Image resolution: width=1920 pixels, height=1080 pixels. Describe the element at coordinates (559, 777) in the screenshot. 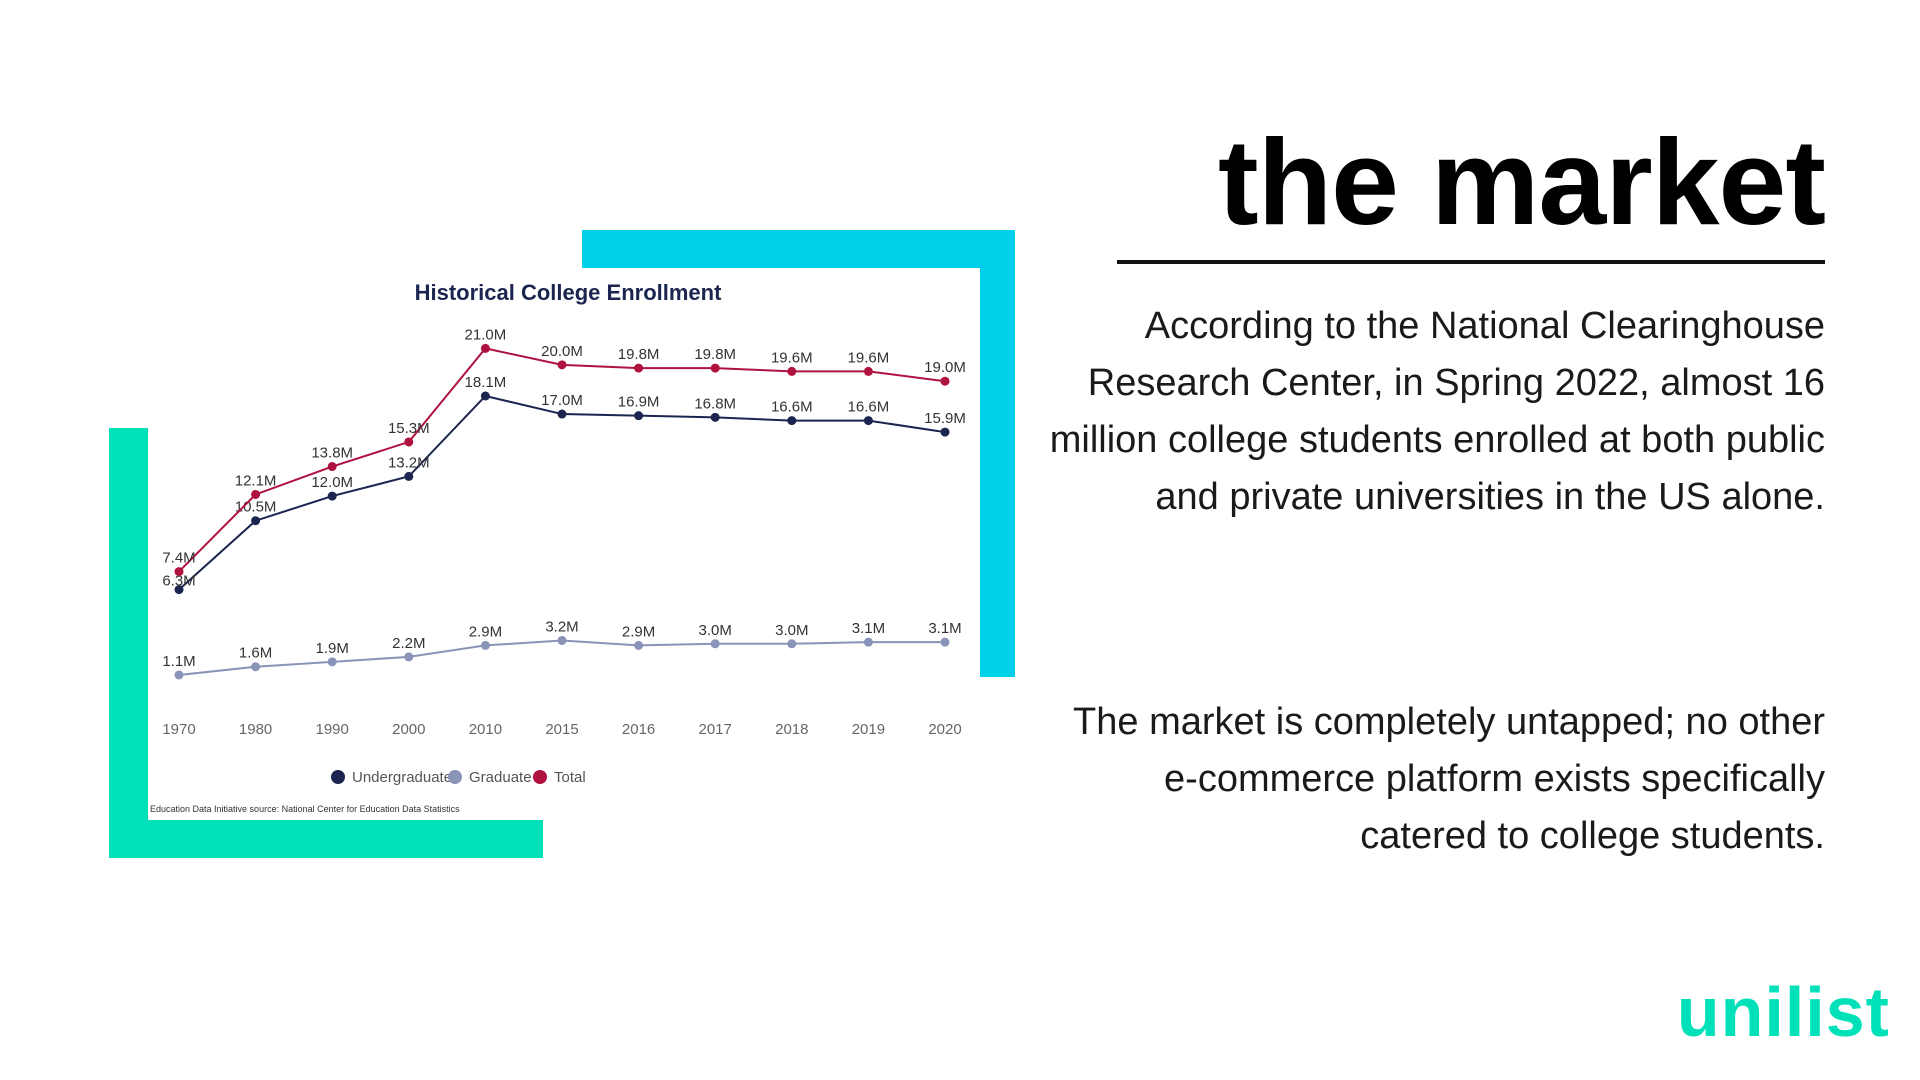

I see `legend-item-total: Total` at that location.